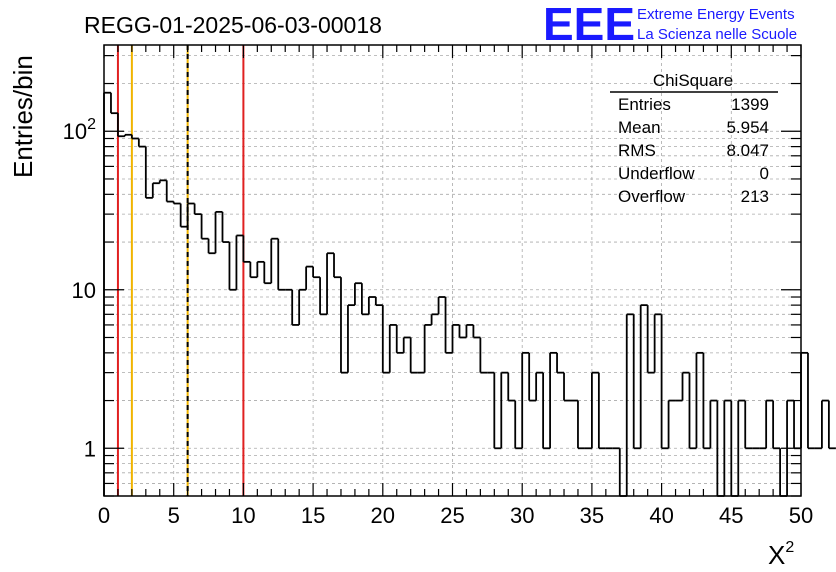 This screenshot has width=836, height=572. What do you see at coordinates (592, 515) in the screenshot?
I see `x-tick-label: 35` at bounding box center [592, 515].